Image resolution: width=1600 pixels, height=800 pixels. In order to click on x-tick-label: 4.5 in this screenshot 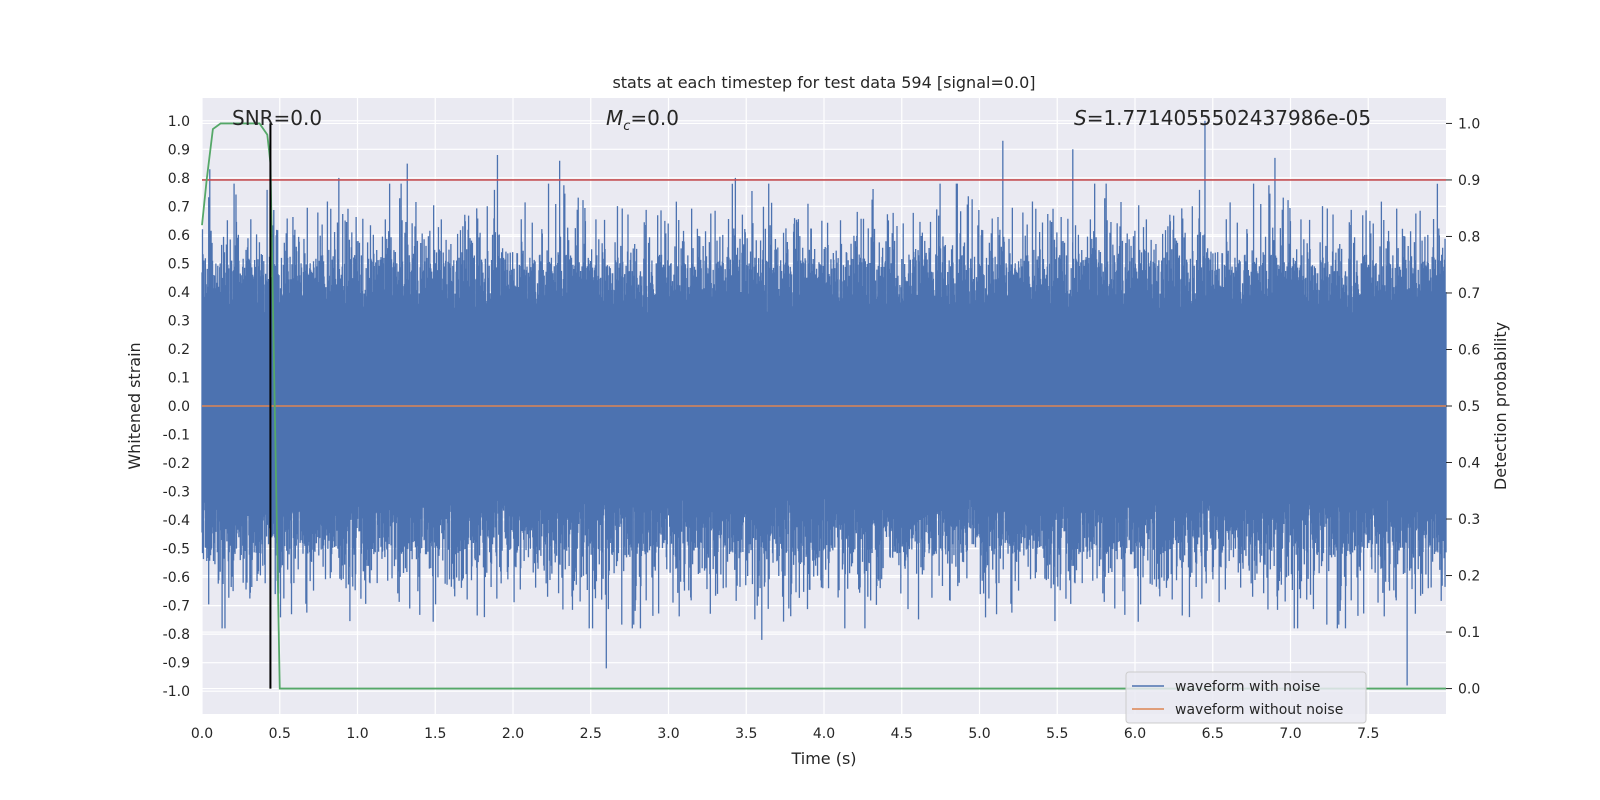, I will do `click(902, 734)`.